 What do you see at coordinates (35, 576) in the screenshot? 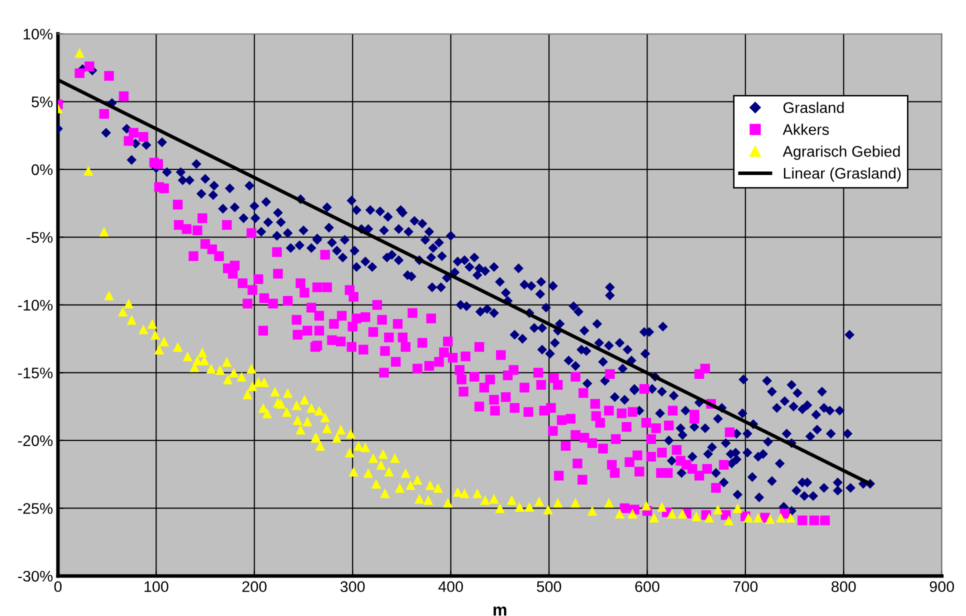
I see `y-tick-label: -30%` at bounding box center [35, 576].